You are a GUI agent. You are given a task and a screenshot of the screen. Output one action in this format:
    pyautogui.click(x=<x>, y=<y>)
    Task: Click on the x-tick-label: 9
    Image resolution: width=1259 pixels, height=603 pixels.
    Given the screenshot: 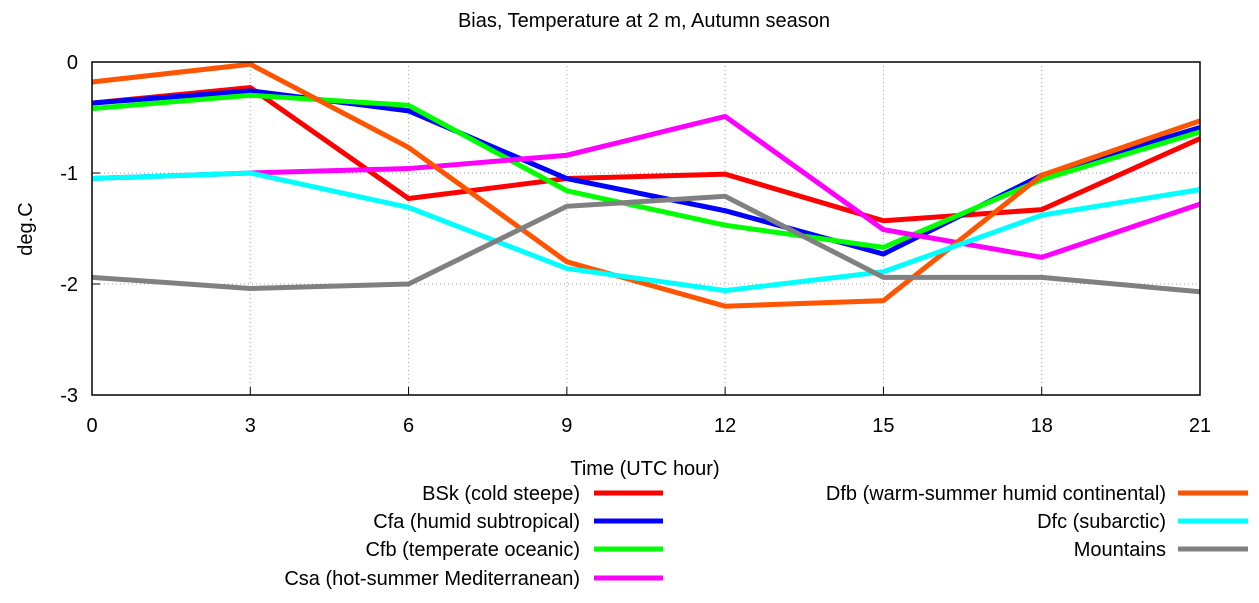 What is the action you would take?
    pyautogui.click(x=566, y=426)
    